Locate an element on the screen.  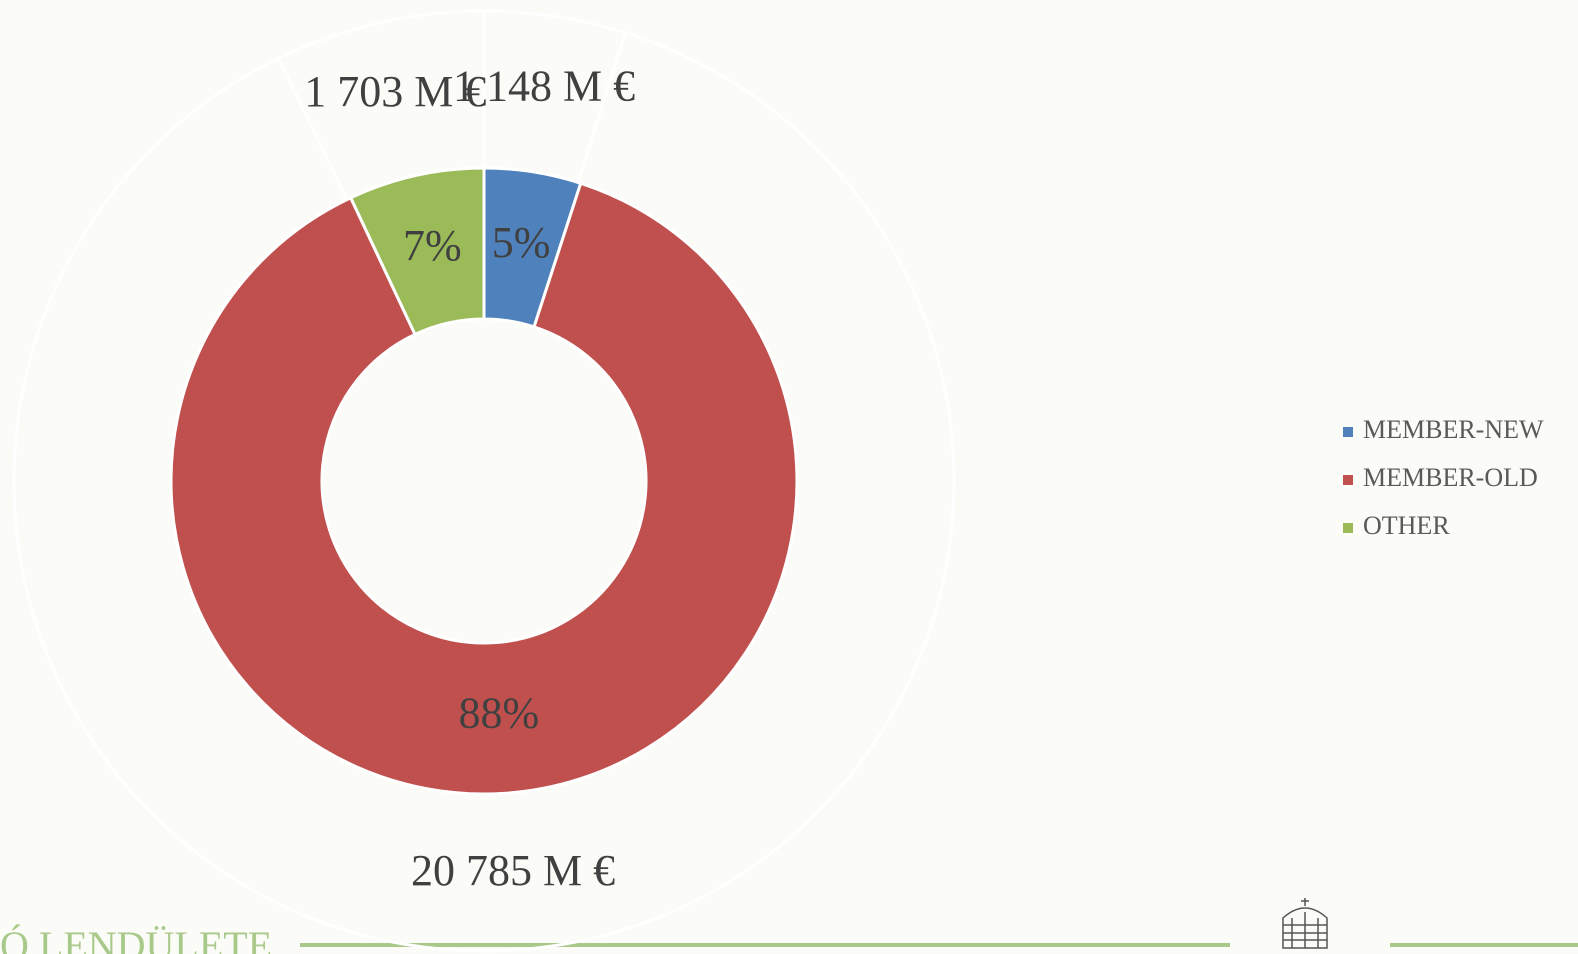
data-label: 1 703 M € is located at coordinates (395, 91).